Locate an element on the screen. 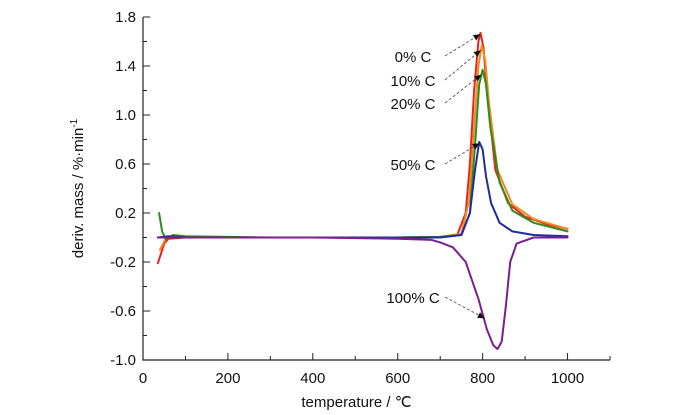 The height and width of the screenshot is (415, 700). x-tick-label: 400 is located at coordinates (312, 378).